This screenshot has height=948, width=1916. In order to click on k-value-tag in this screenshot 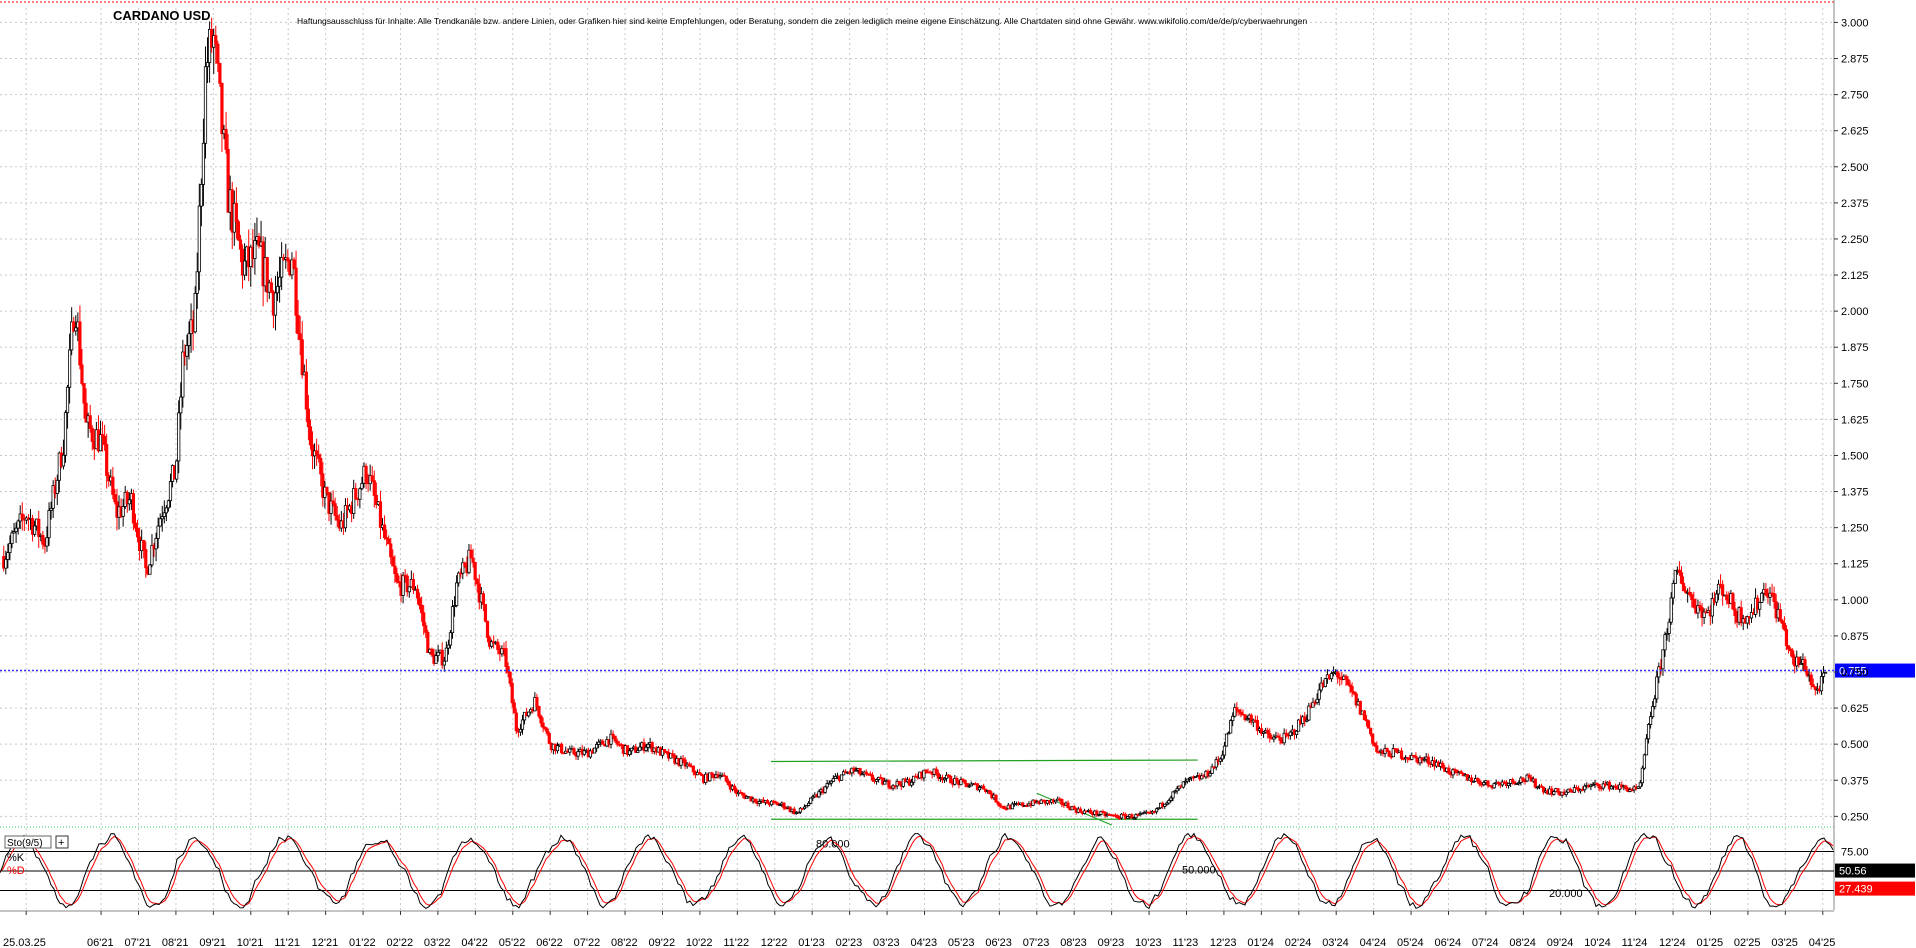, I will do `click(1875, 870)`.